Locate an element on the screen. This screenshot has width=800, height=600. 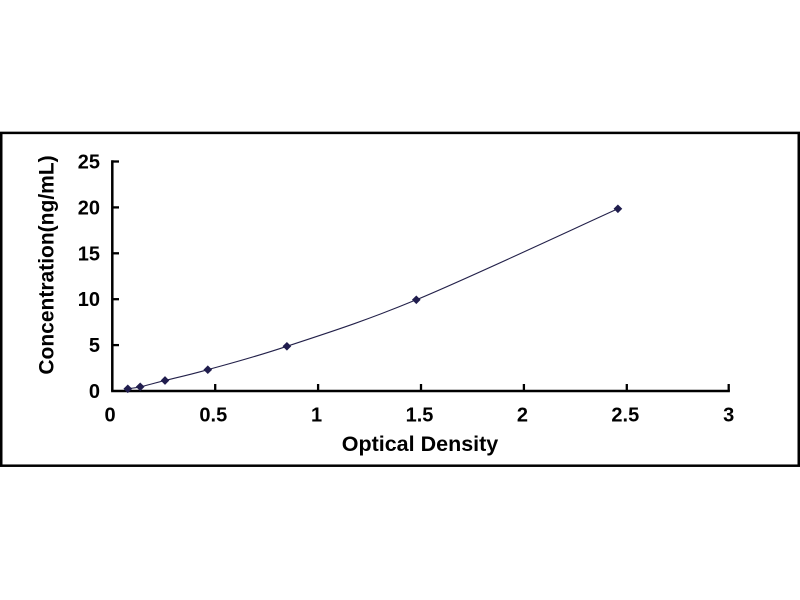
svg-text: 3 is located at coordinates (728, 416).